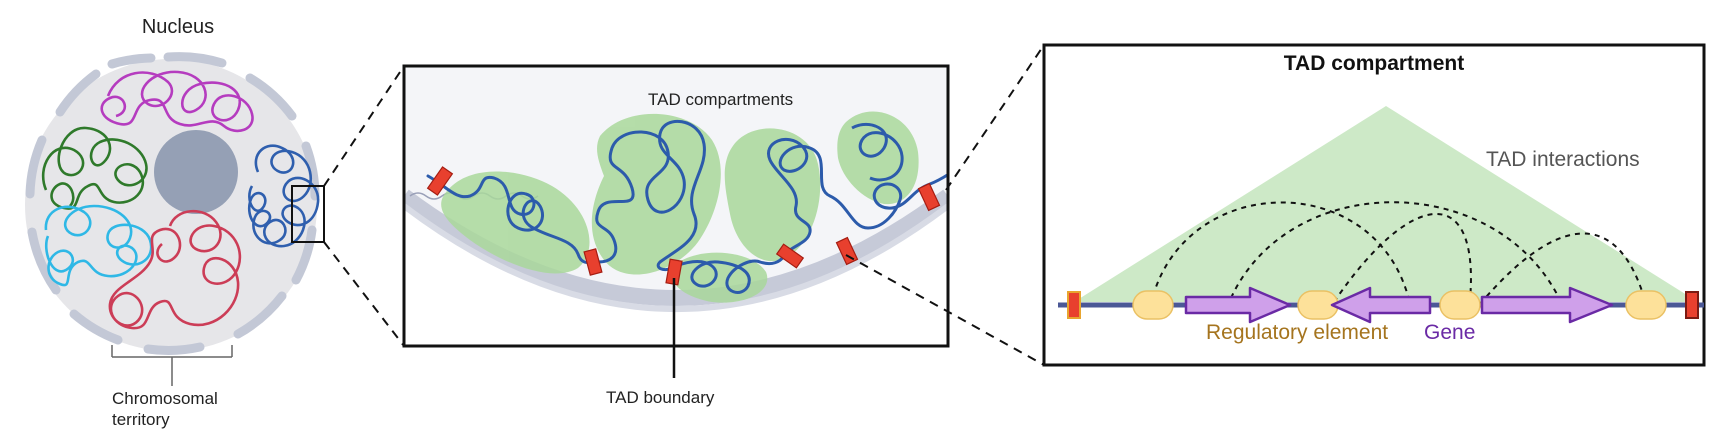 This screenshot has width=1717, height=441. What do you see at coordinates (1374, 63) in the screenshot?
I see `tad-compartment-title: TAD compartment` at bounding box center [1374, 63].